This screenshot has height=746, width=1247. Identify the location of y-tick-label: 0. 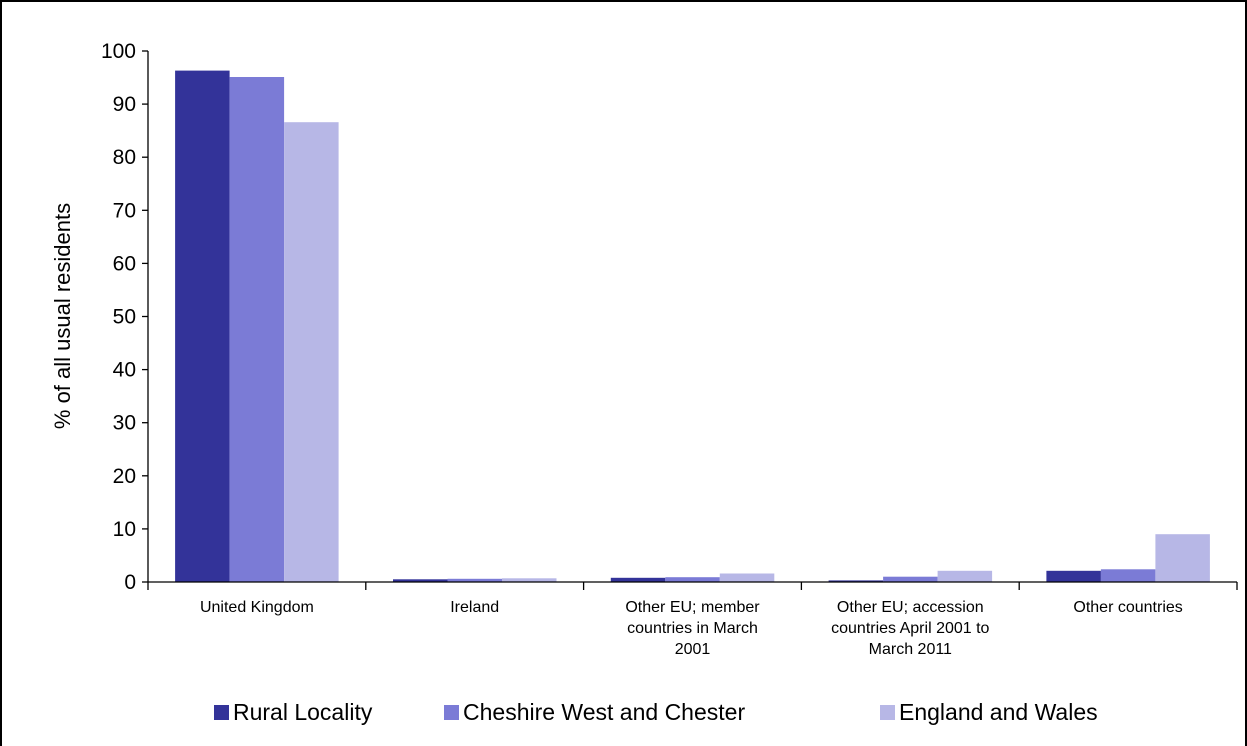
(130, 582).